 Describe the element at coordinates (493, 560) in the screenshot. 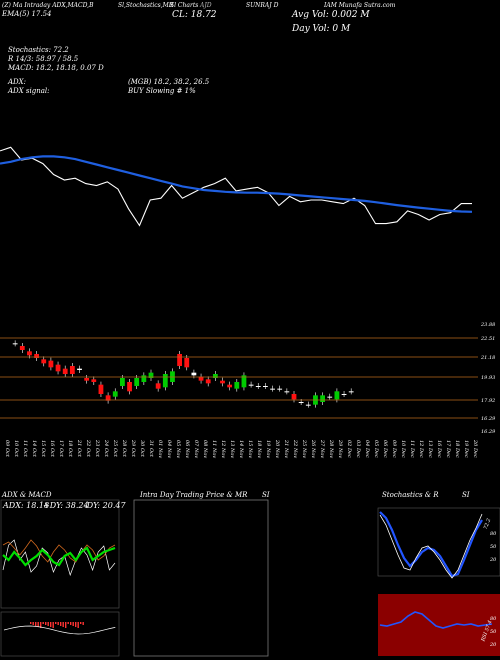

I see `stoch-tick-20: 20` at that location.